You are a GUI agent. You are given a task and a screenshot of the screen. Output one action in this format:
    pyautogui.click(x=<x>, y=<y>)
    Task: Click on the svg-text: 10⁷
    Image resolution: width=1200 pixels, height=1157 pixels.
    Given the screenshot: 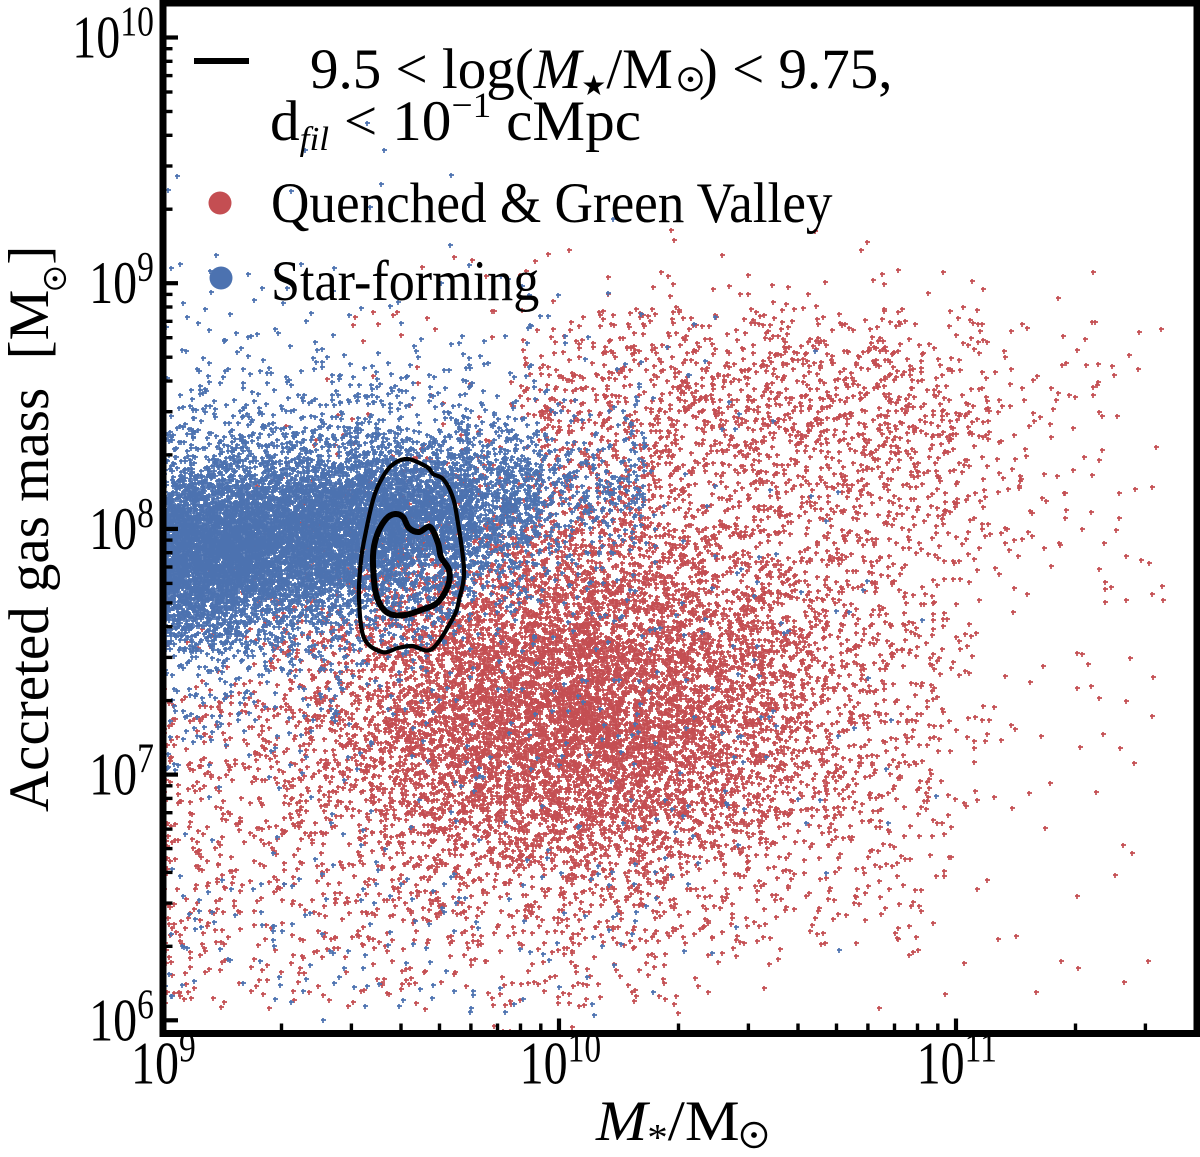 What is the action you would take?
    pyautogui.click(x=121, y=772)
    